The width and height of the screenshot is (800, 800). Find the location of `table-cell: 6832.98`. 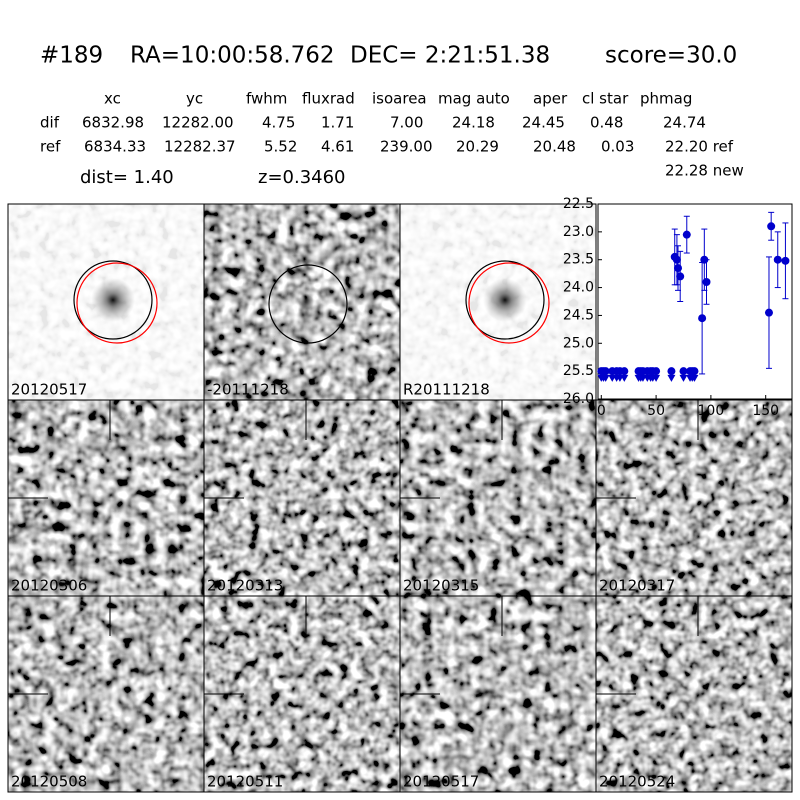

table-cell: 6832.98 is located at coordinates (113, 123).